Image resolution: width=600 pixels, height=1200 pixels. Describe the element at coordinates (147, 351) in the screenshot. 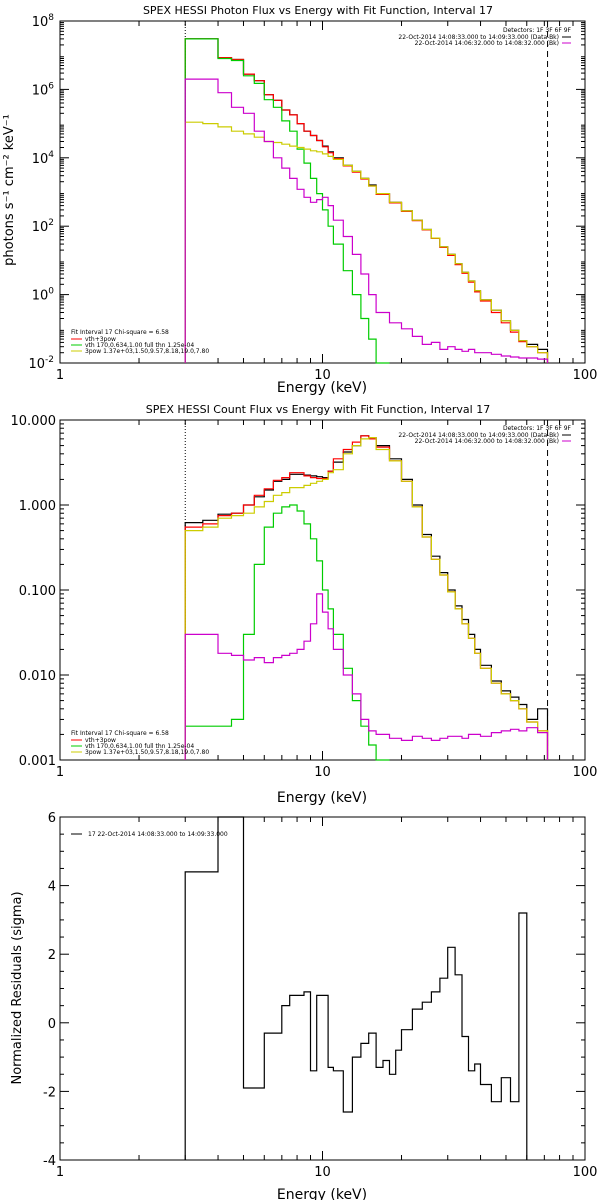

I see `photon-flux-fit-entry-3pow: 3pow 1.37e+03,1.50,9.57,8.18,19.0,7.80` at that location.